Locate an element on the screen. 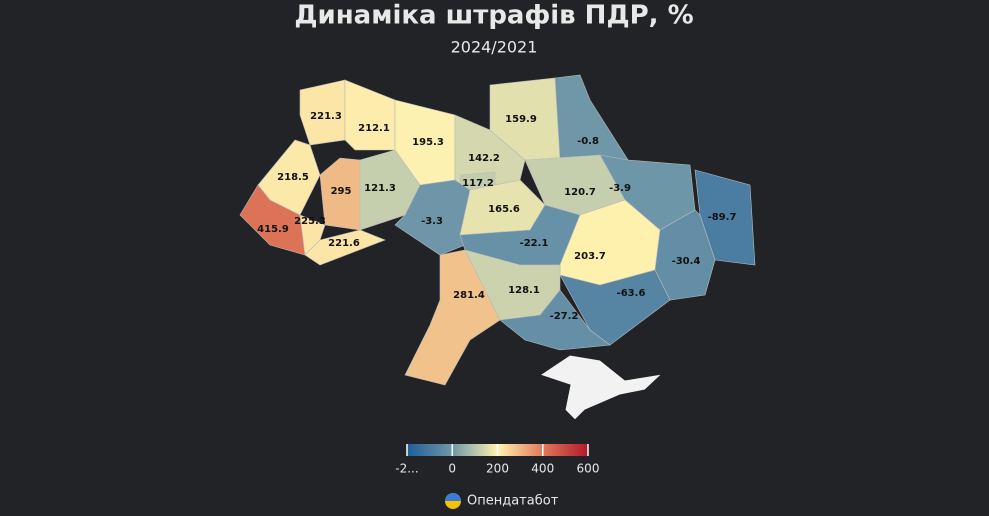  colorbar-tick-label: 400 is located at coordinates (542, 469).